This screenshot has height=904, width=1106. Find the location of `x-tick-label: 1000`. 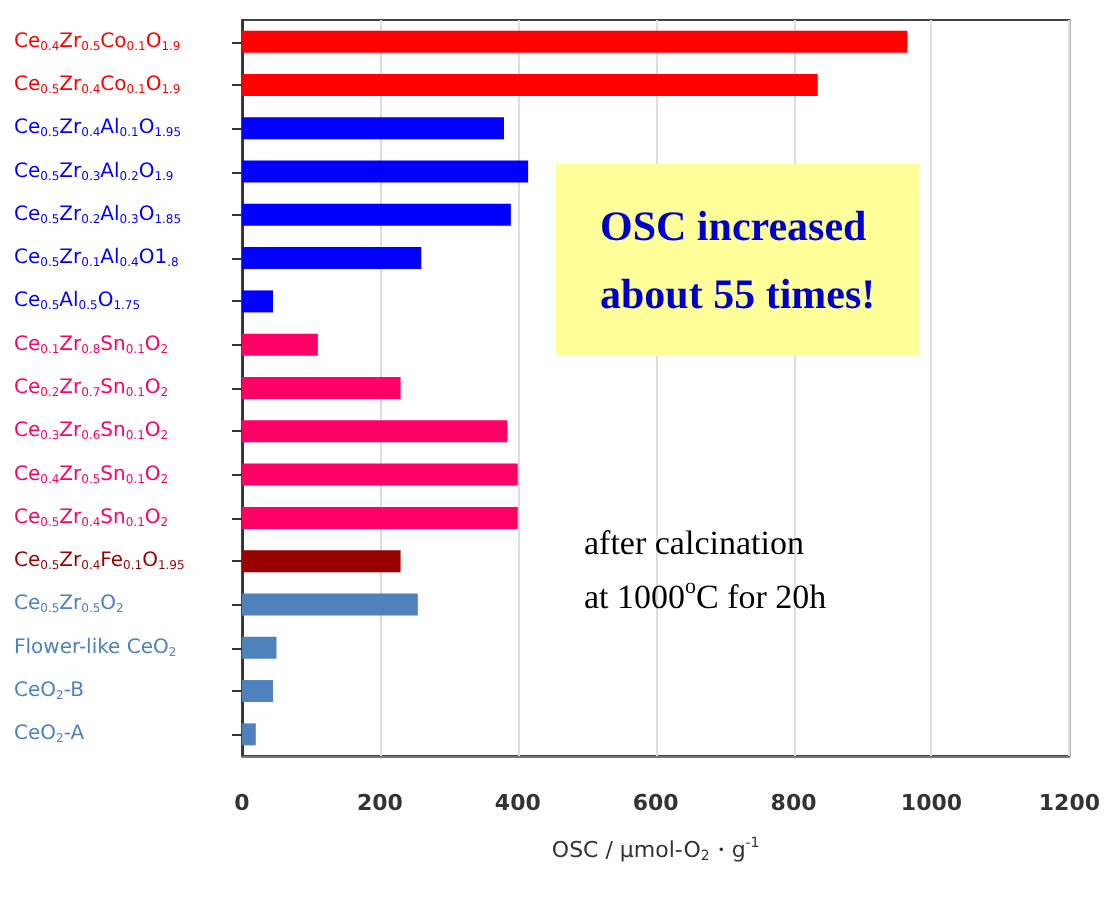

x-tick-label: 1000 is located at coordinates (931, 803).